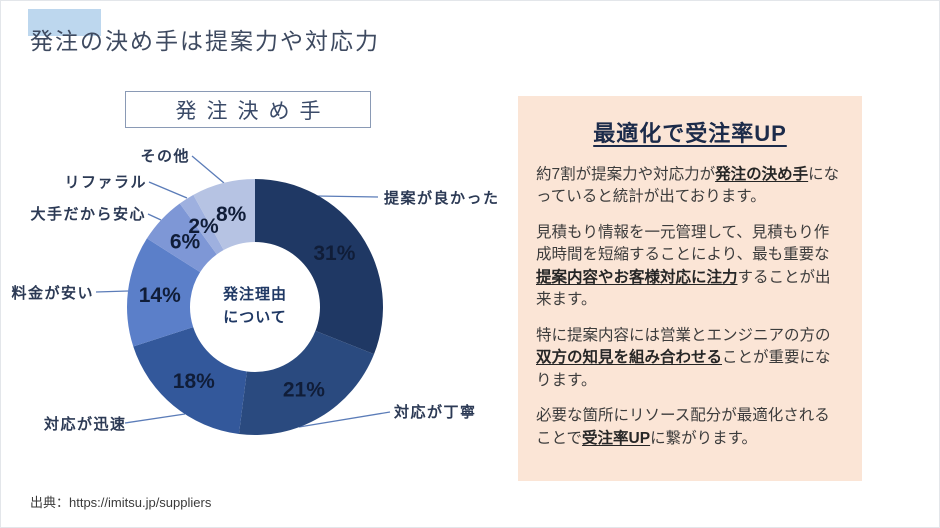  Describe the element at coordinates (629, 358) in the screenshot. I see `highlight-run: 双方の知見を組み合わせる` at that location.